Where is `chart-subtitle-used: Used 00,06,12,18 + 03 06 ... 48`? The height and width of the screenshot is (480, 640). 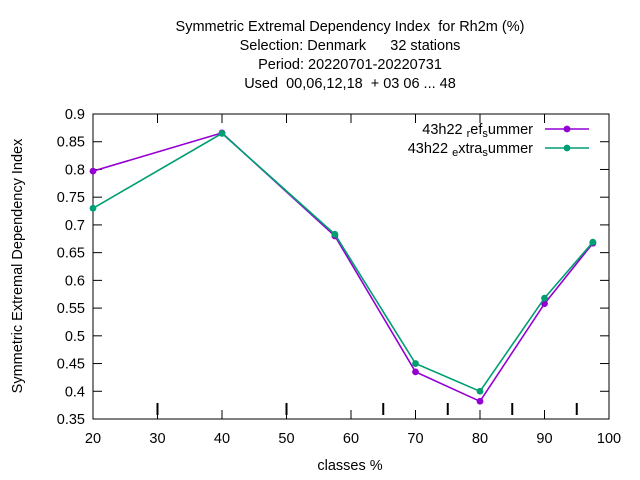
chart-subtitle-used: Used 00,06,12,18 + 03 06 ... 48 is located at coordinates (350, 84).